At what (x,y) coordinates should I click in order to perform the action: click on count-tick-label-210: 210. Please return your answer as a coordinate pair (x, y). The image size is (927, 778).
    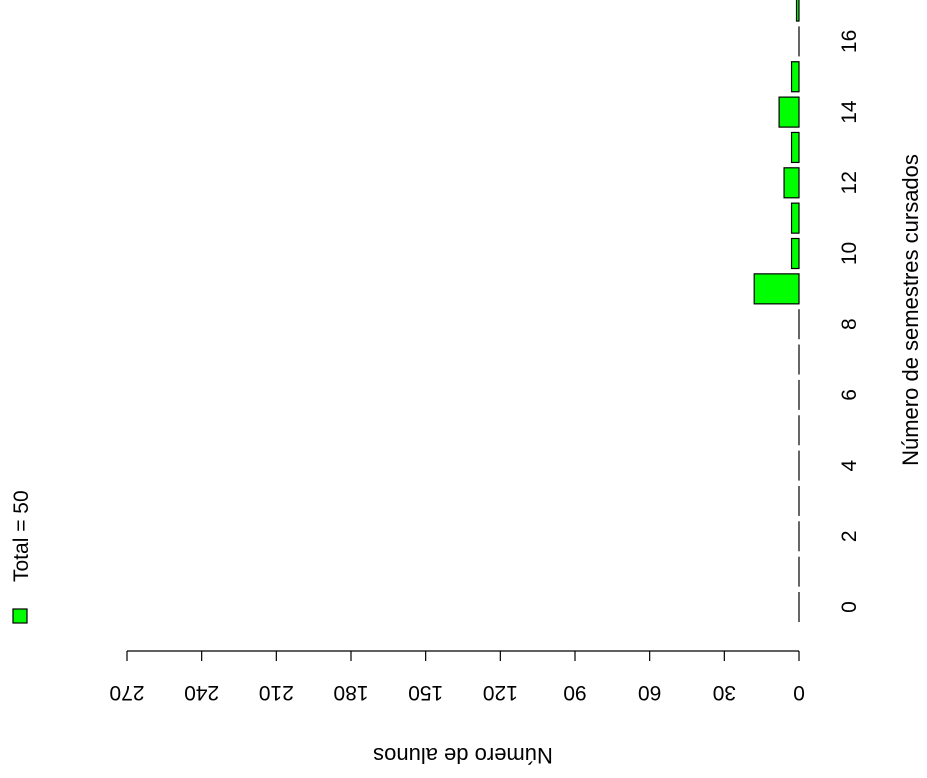
    Looking at the image, I should click on (276, 692).